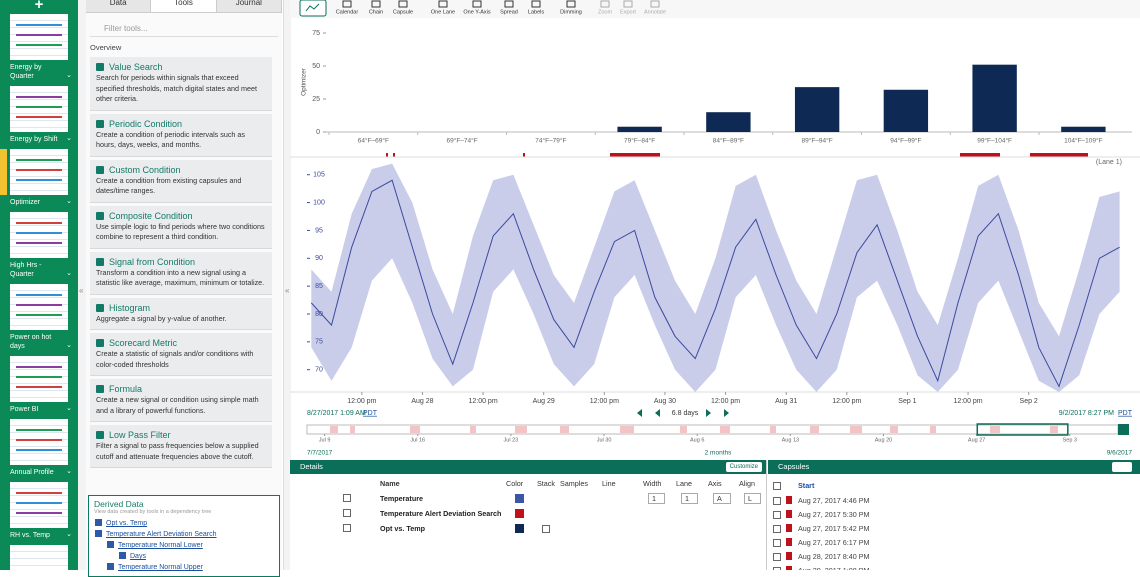  I want to click on x-tick-label: Aug 29, so click(544, 401).